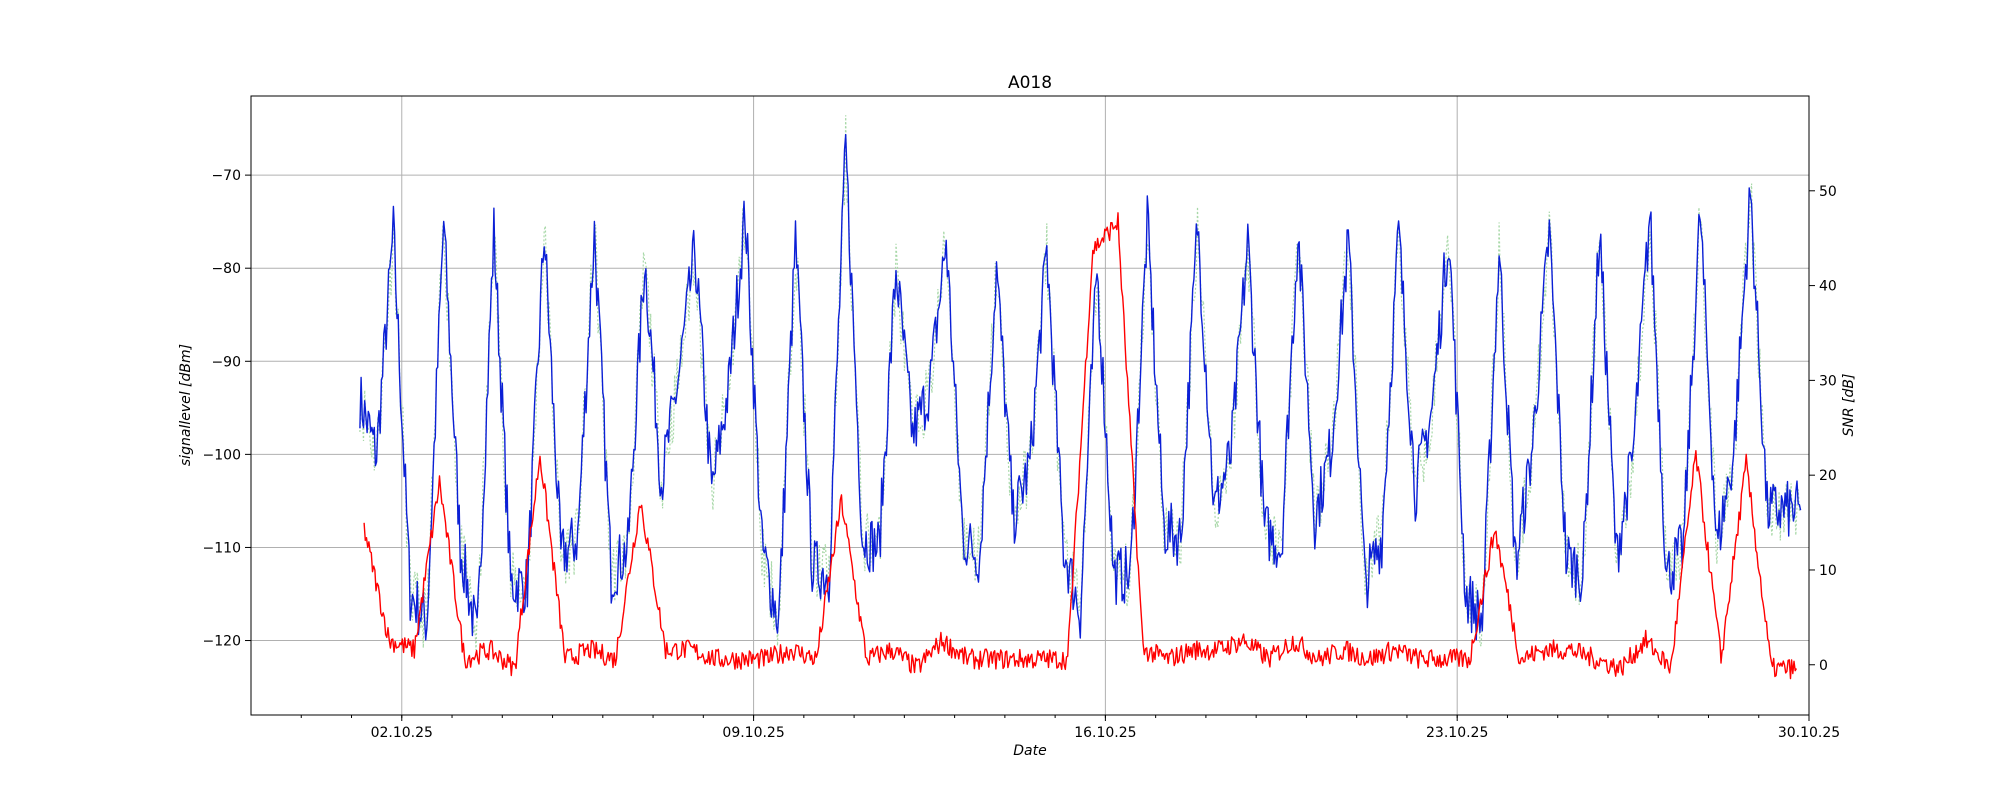 The width and height of the screenshot is (2000, 800). Describe the element at coordinates (753, 733) in the screenshot. I see `x-tick-label: 09.10.25` at that location.